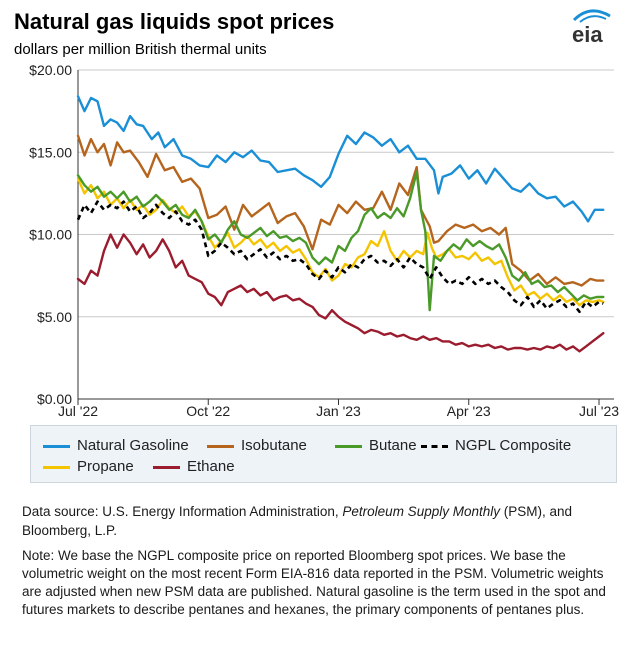 This screenshot has width=626, height=664. I want to click on legend-label: Natural Gasoline, so click(133, 445).